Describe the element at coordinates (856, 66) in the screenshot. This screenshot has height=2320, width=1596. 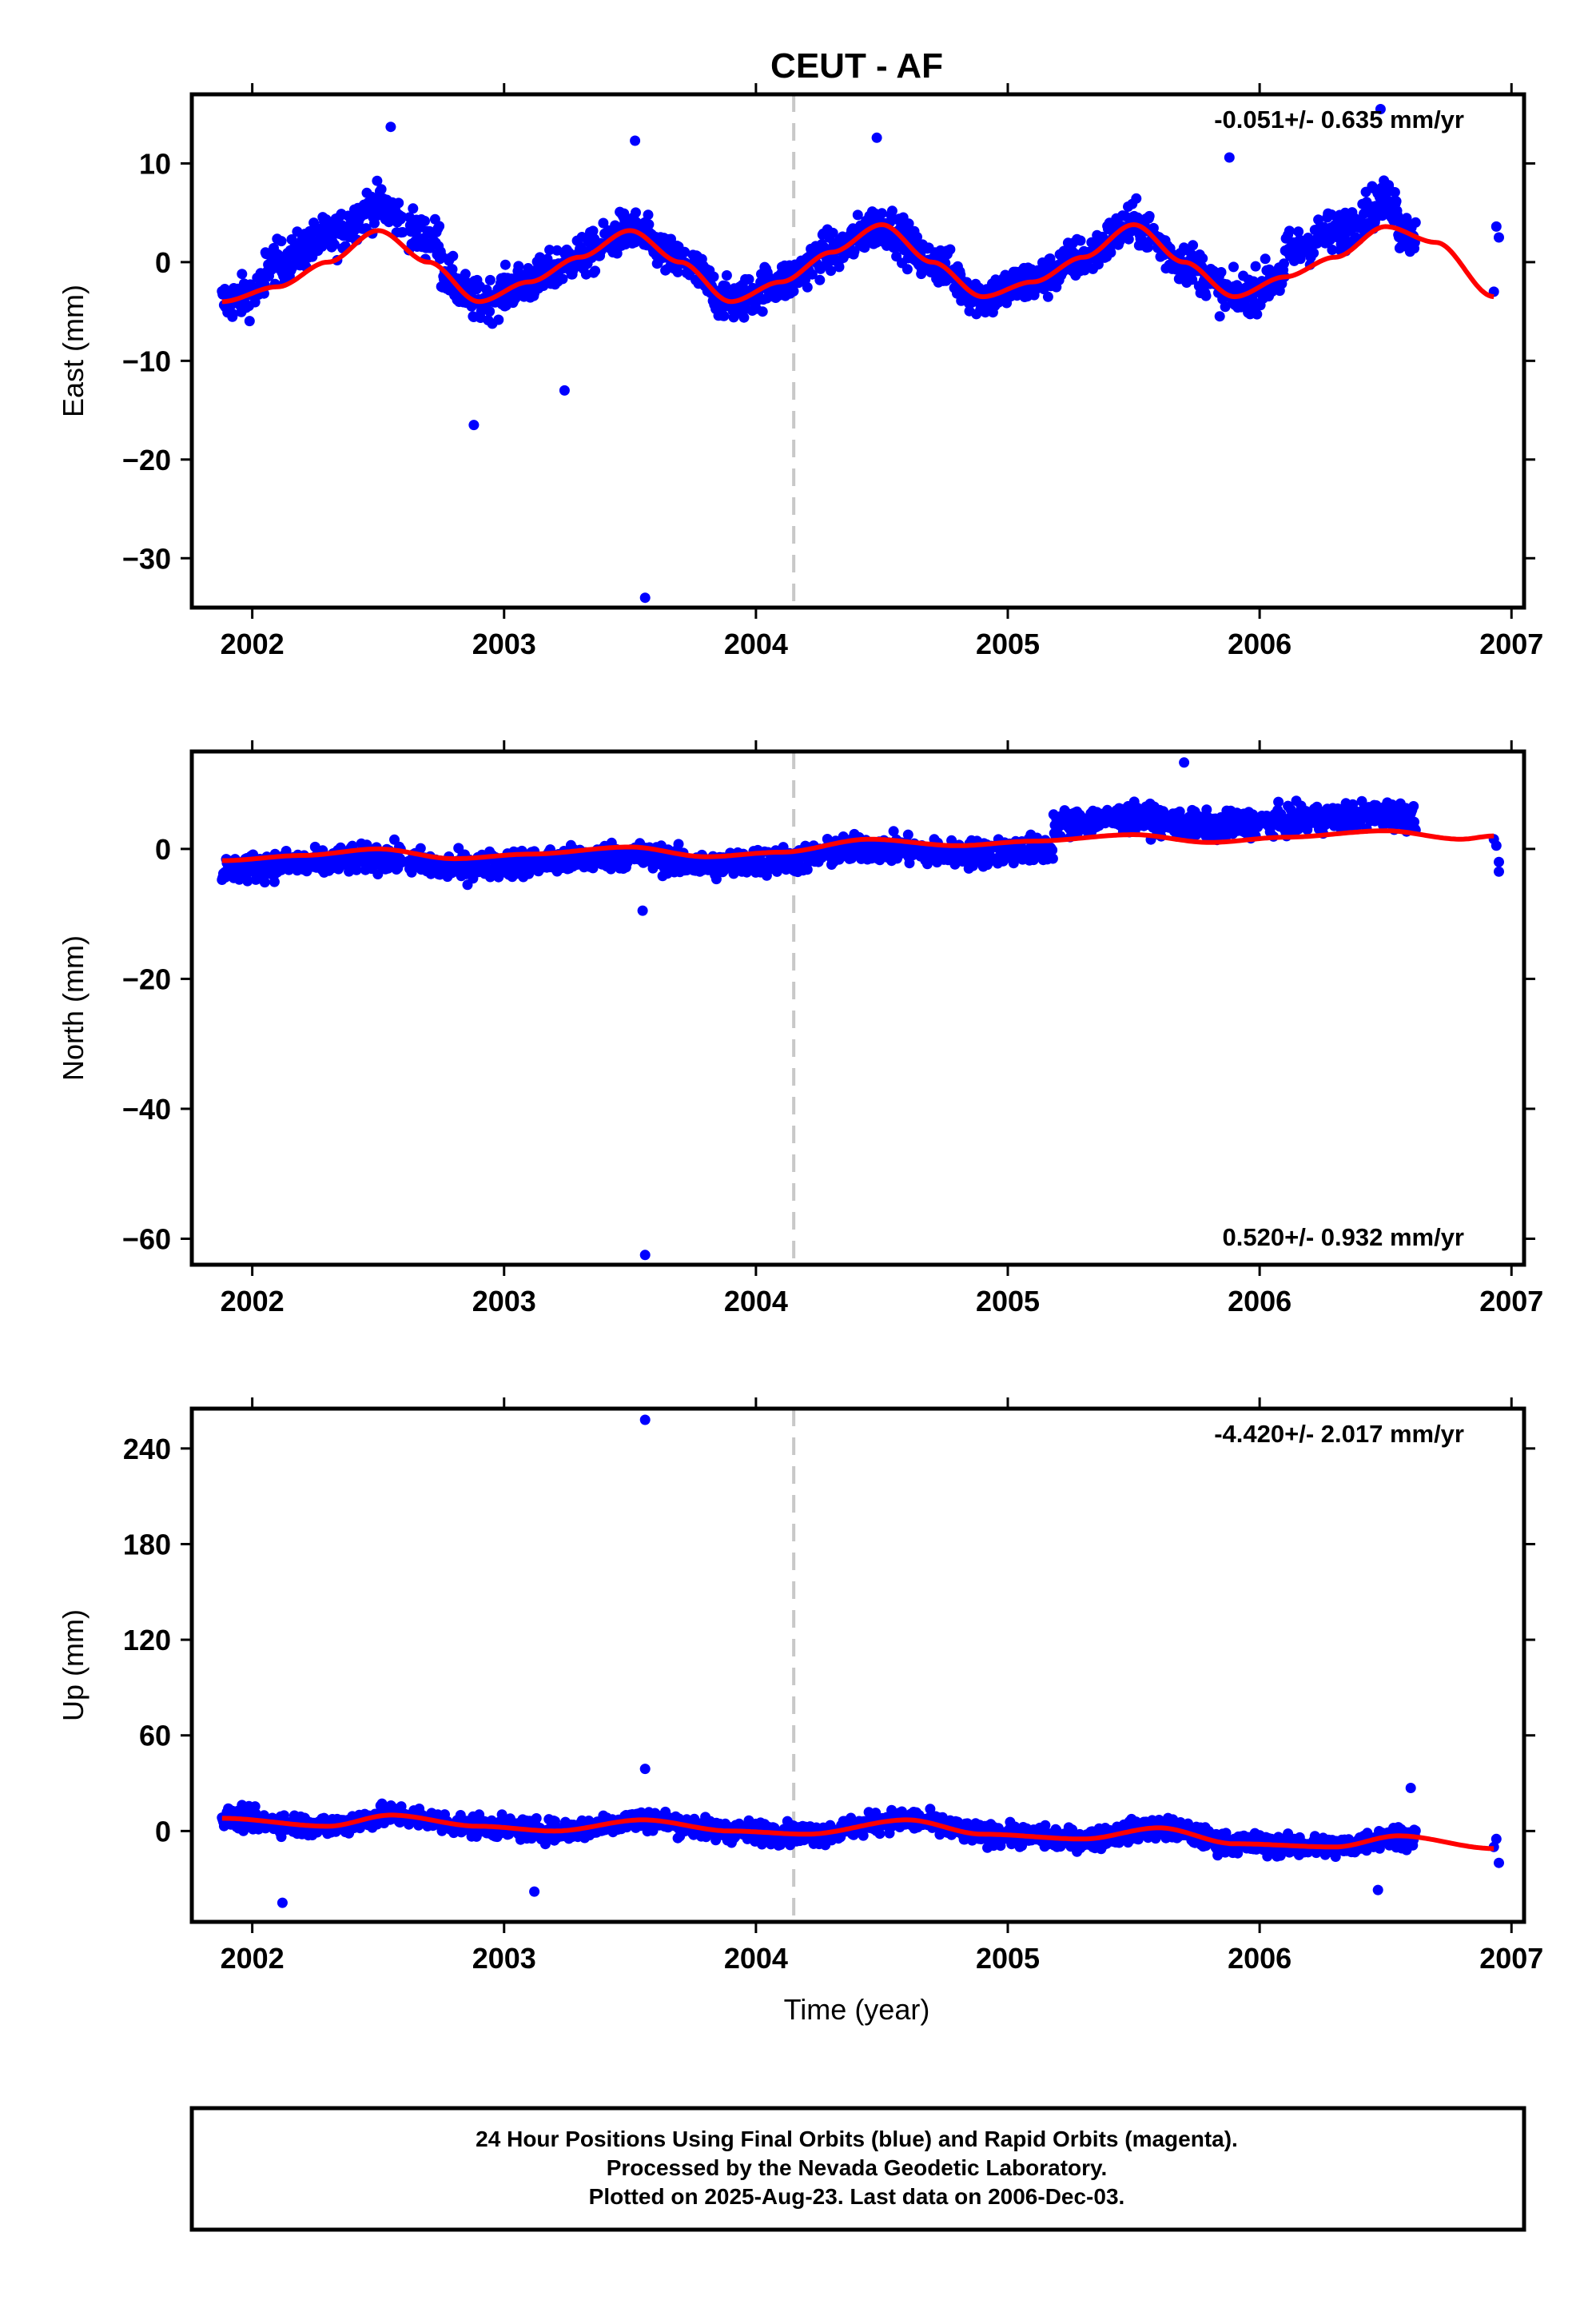
I see `chart-title: CEUT - AF` at that location.